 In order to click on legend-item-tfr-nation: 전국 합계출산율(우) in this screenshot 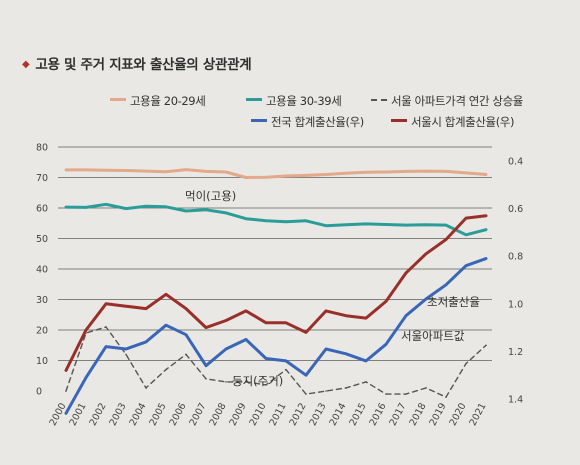, I will do `click(307, 122)`.